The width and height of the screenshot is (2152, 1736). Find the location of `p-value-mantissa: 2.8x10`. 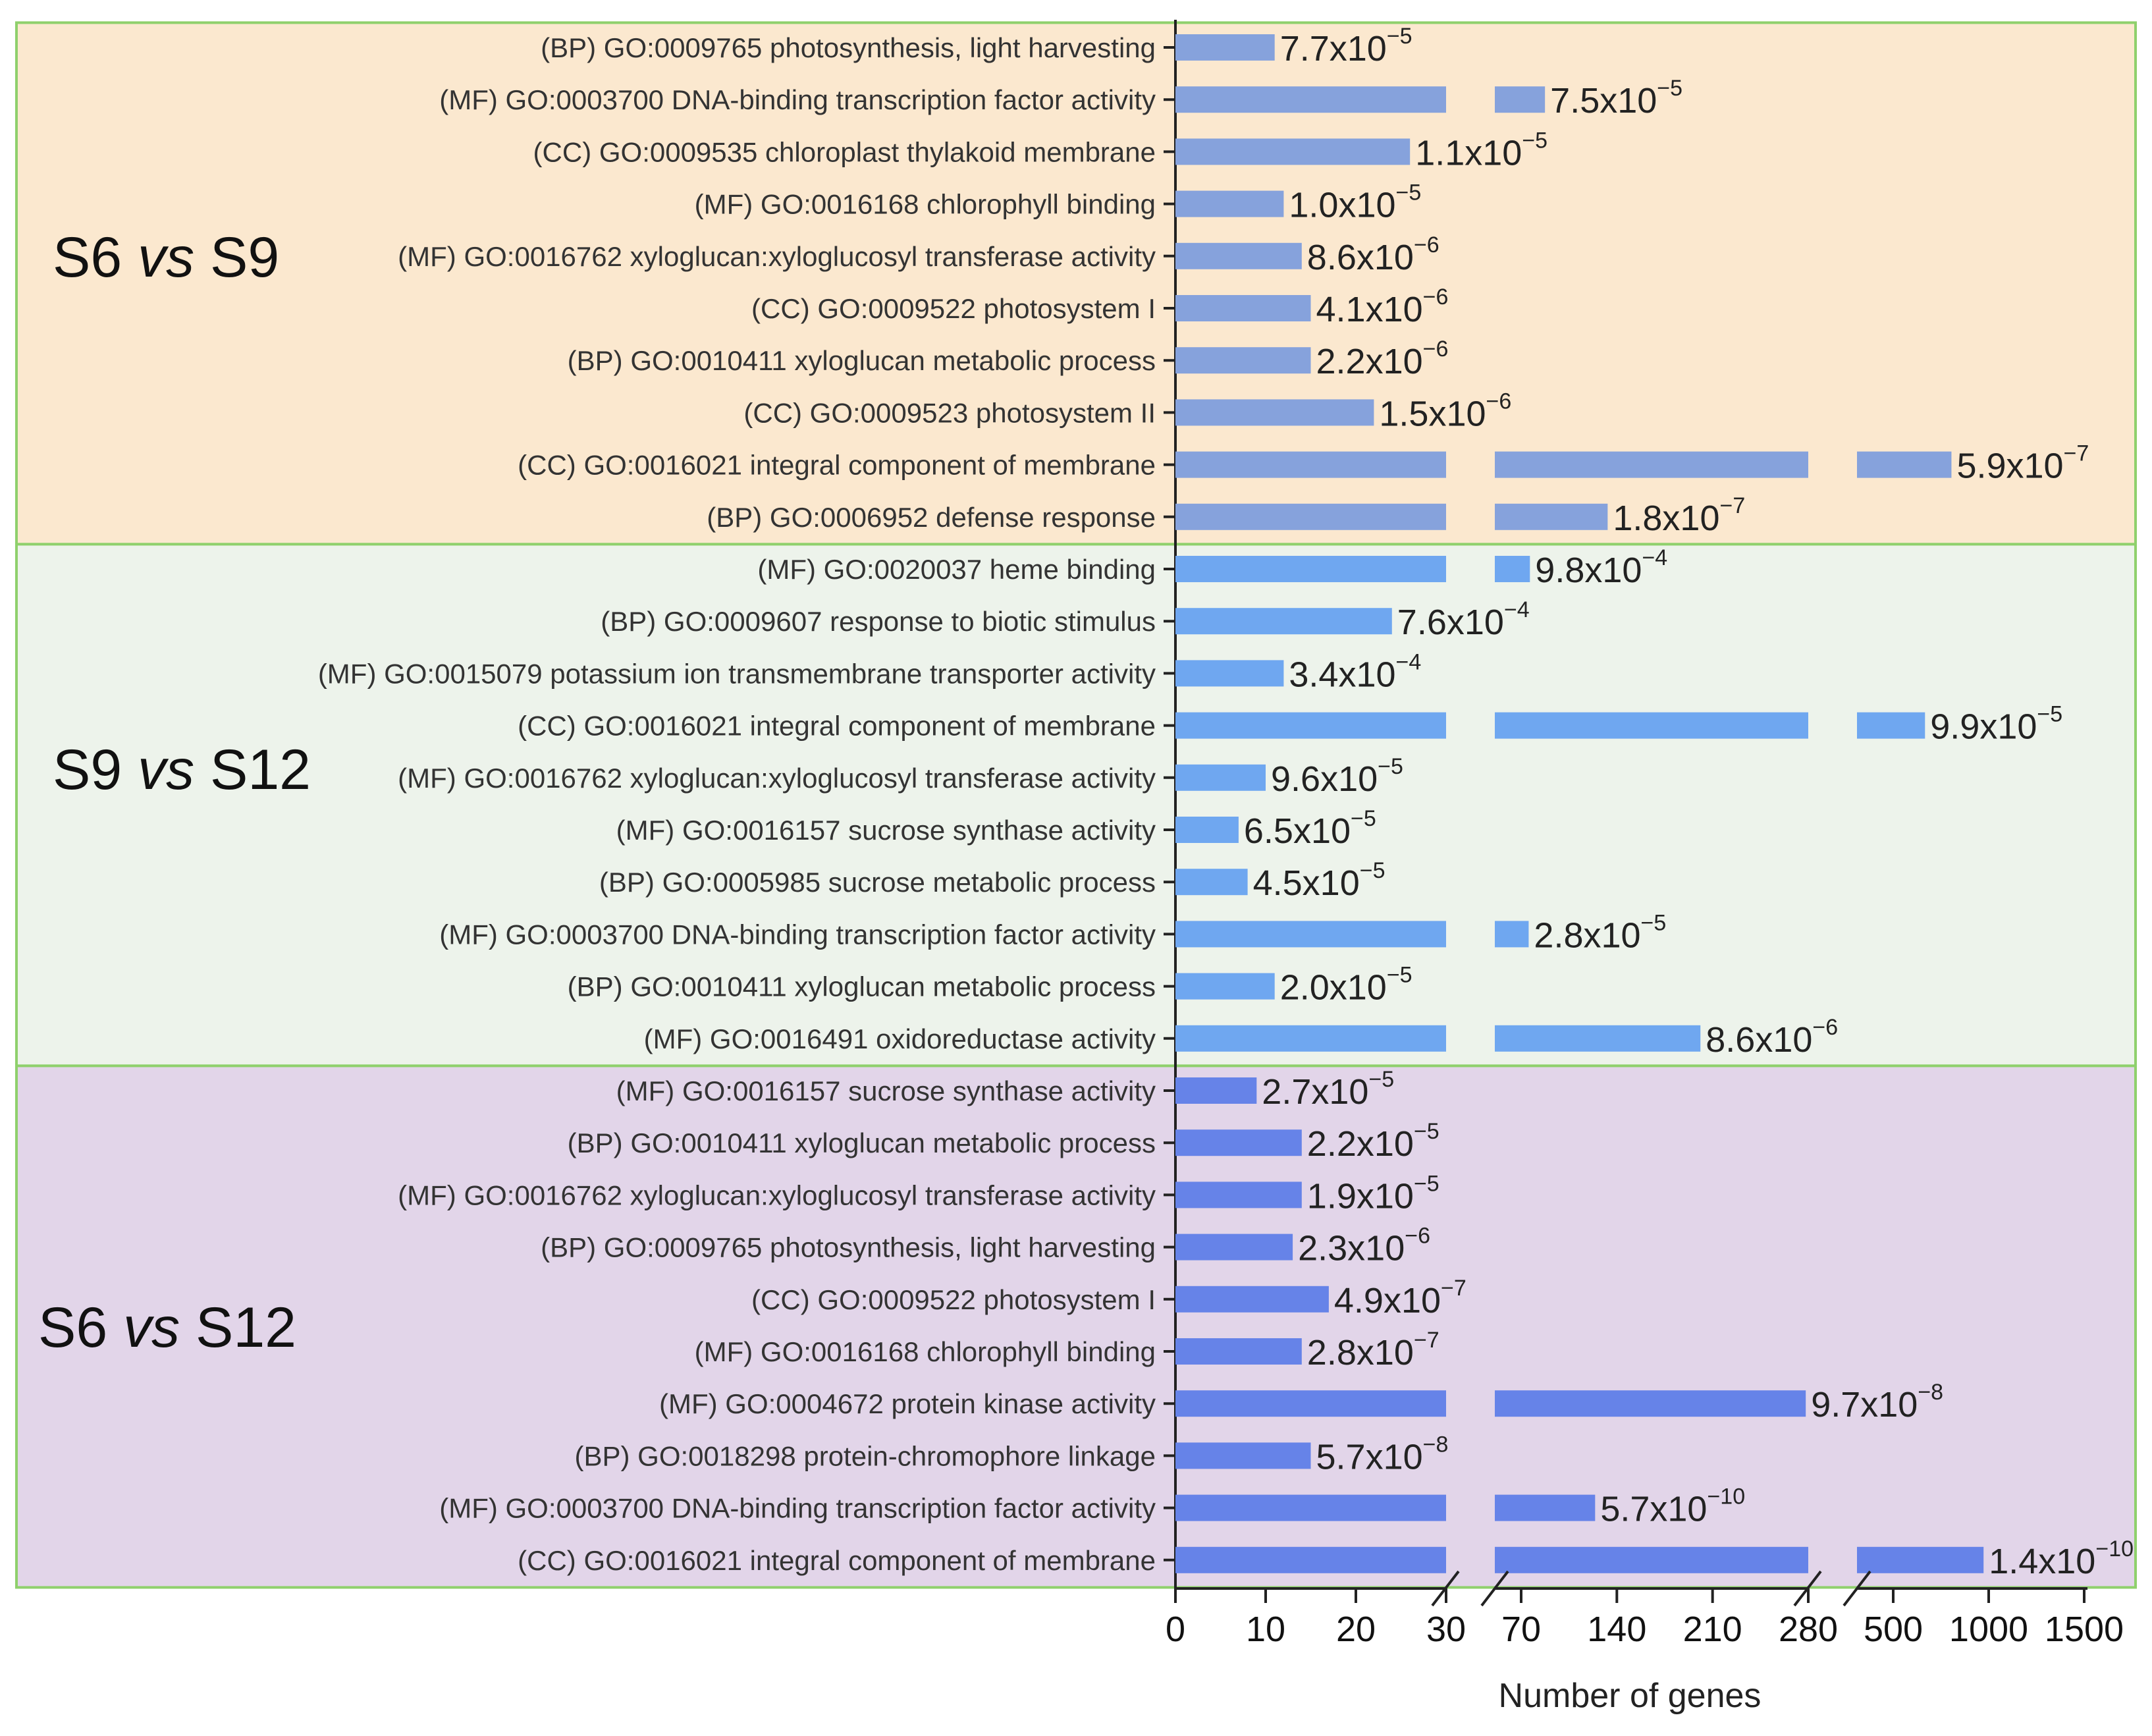

p-value-mantissa: 2.8x10 is located at coordinates (1587, 935).